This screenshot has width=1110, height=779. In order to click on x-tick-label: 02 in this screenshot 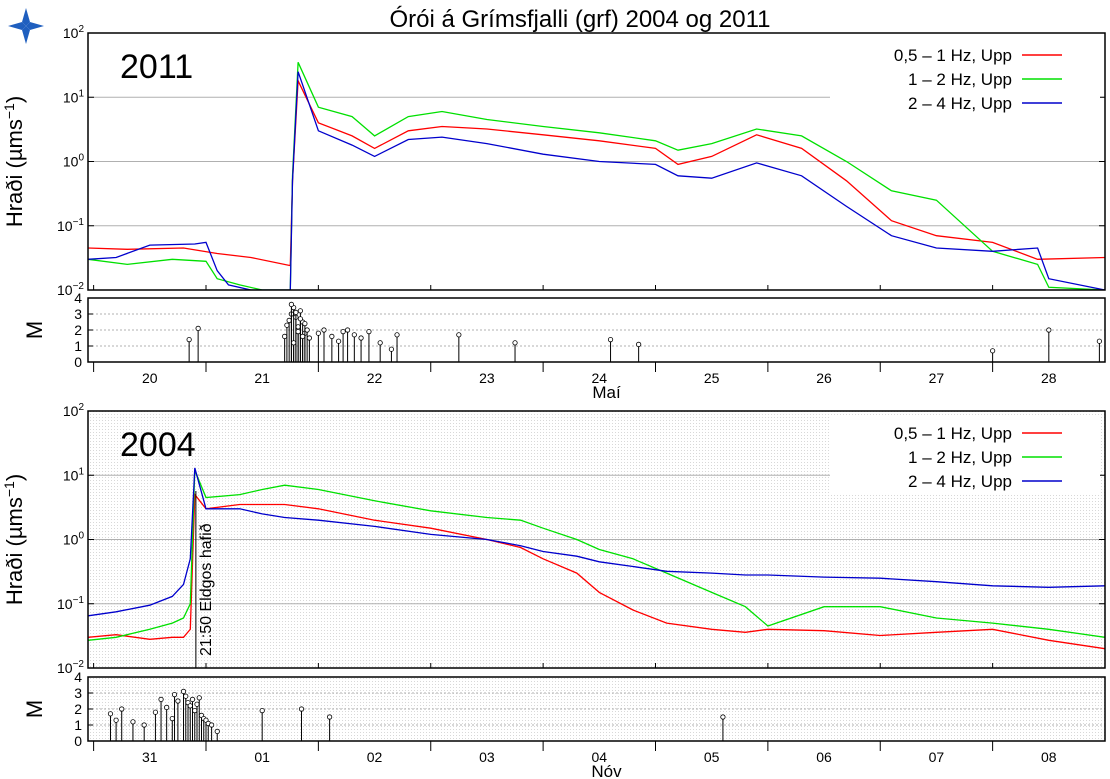, I will do `click(375, 757)`.